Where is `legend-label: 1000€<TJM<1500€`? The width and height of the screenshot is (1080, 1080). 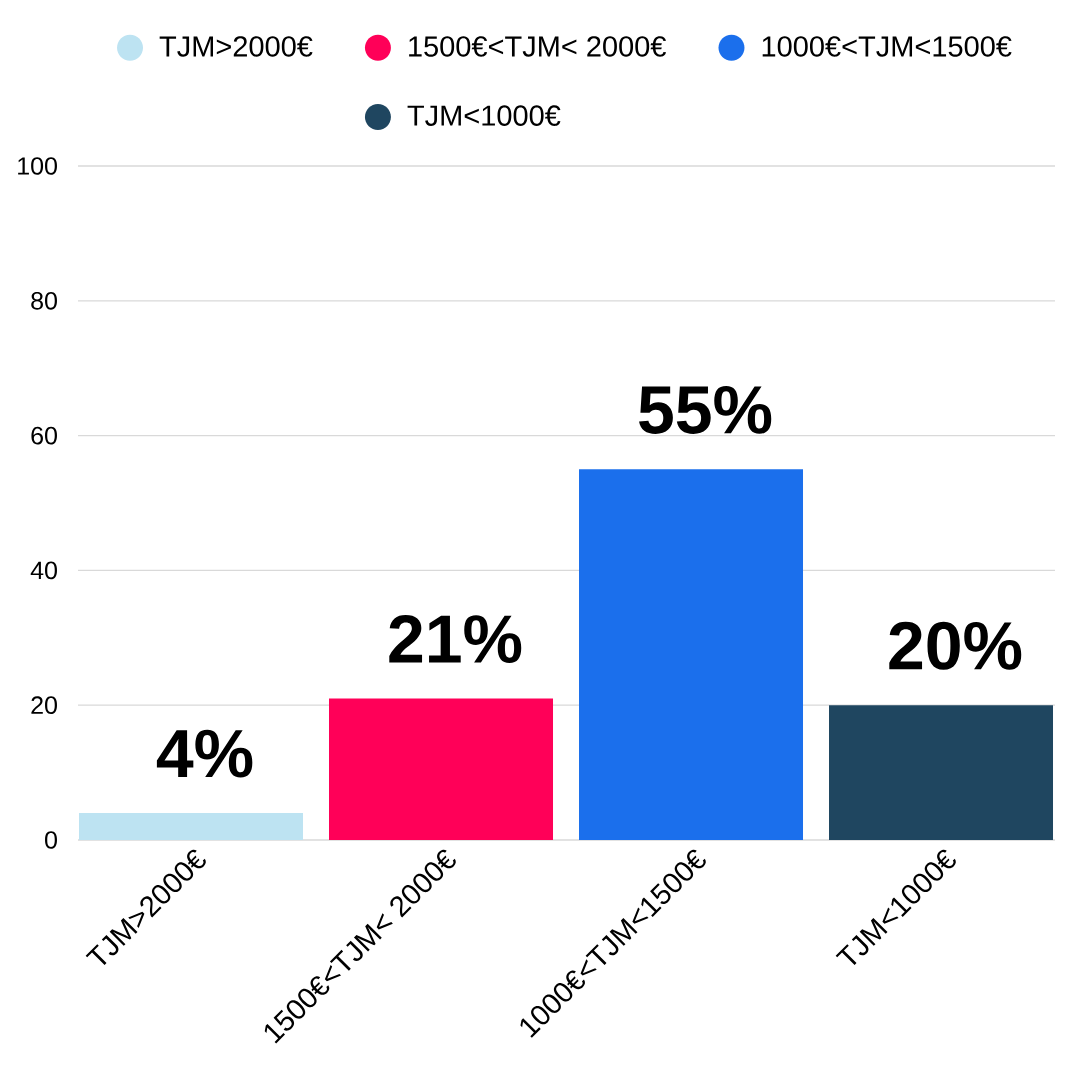 legend-label: 1000€<TJM<1500€ is located at coordinates (887, 46).